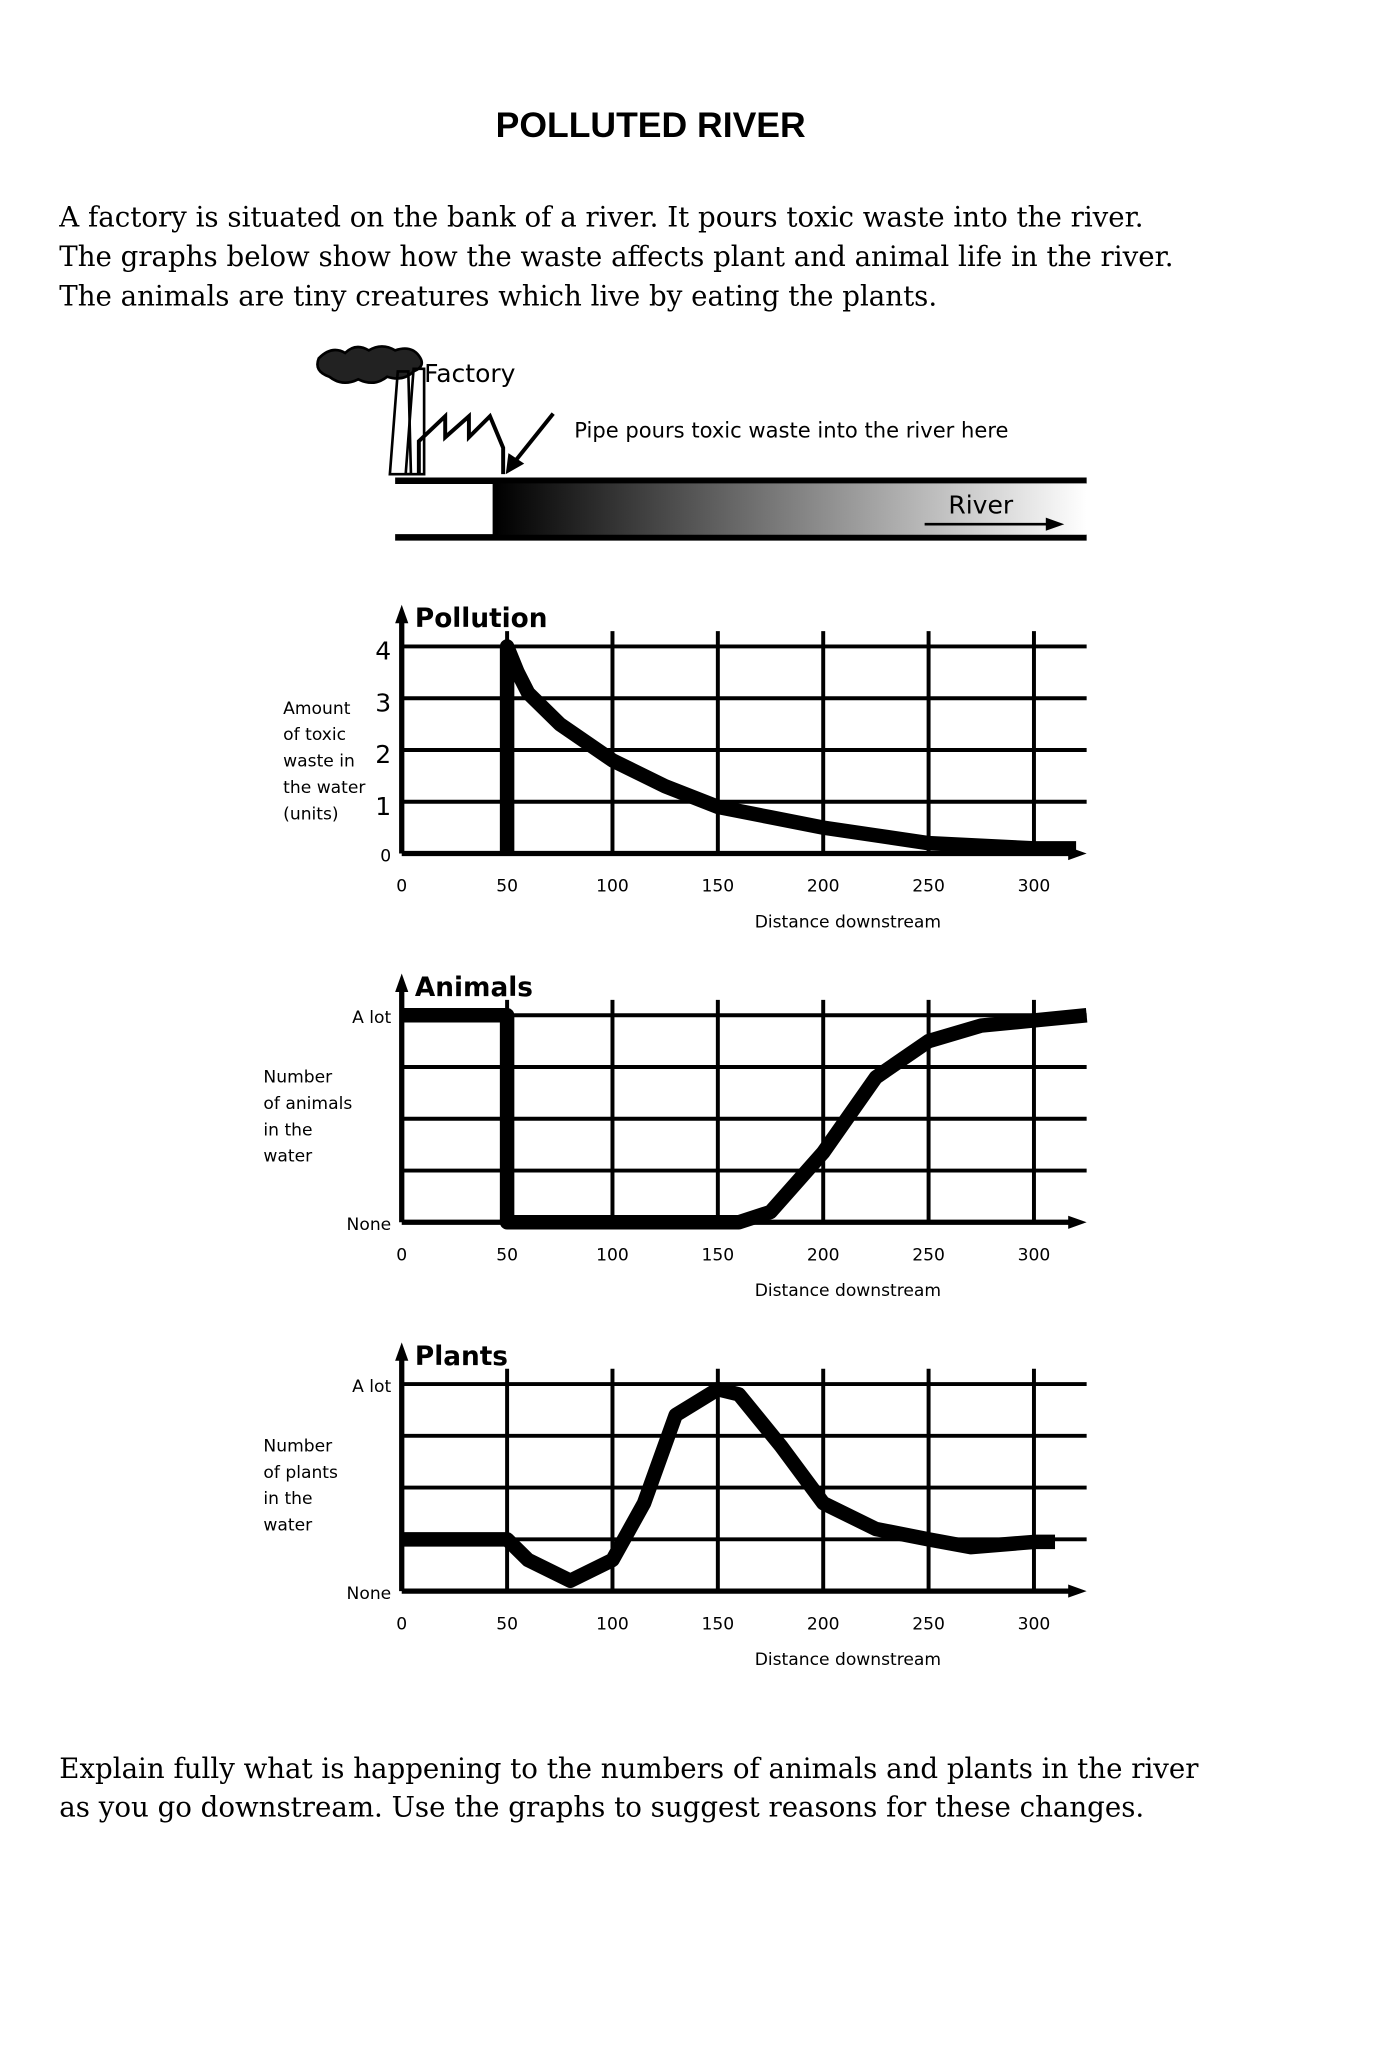 This screenshot has height=2060, width=1383. What do you see at coordinates (370, 364) in the screenshot?
I see `smoke` at bounding box center [370, 364].